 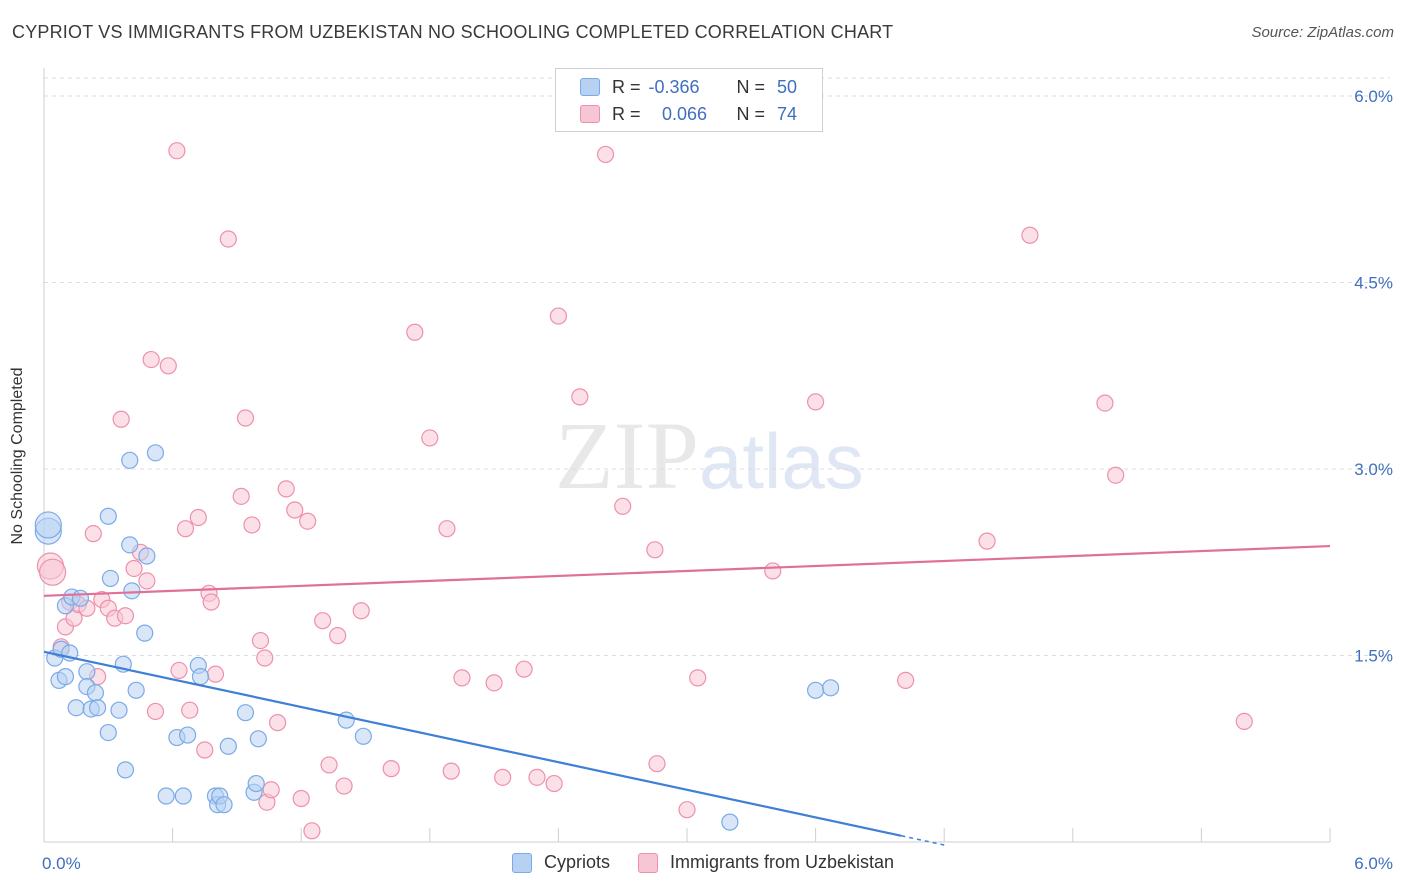 I want to click on uzbekistan-trendline, so click(x=687, y=570).